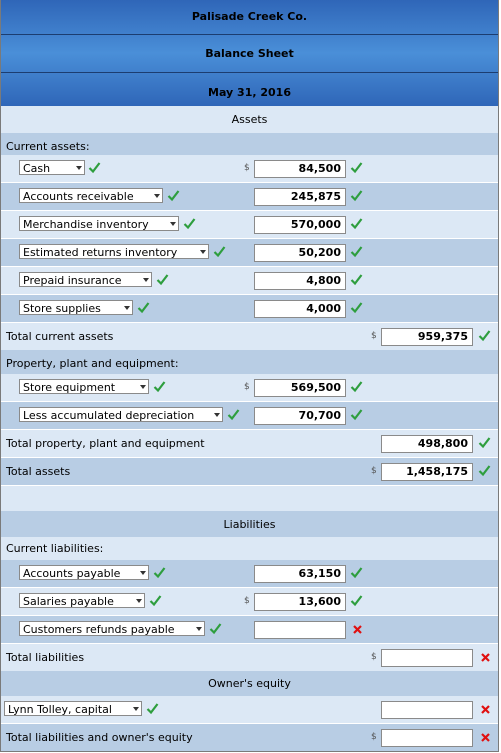 This screenshot has height=753, width=501. I want to click on account-select-accumulated-depreciation: Less accumulated depreciation, so click(121, 414).